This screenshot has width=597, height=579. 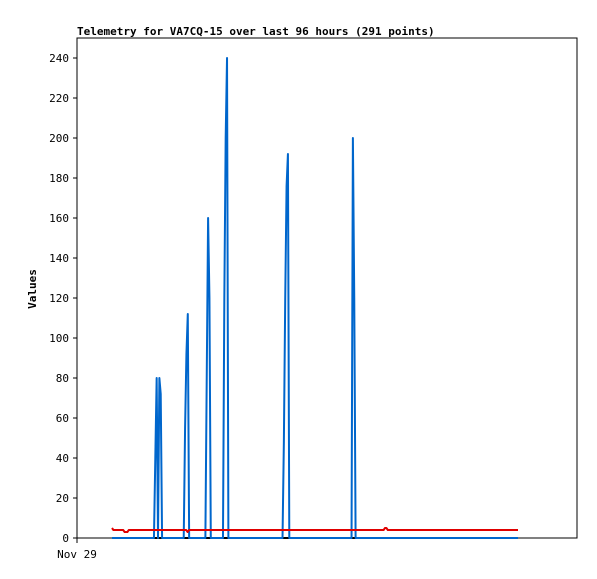 I want to click on y-tick-label: 80, so click(x=62, y=378).